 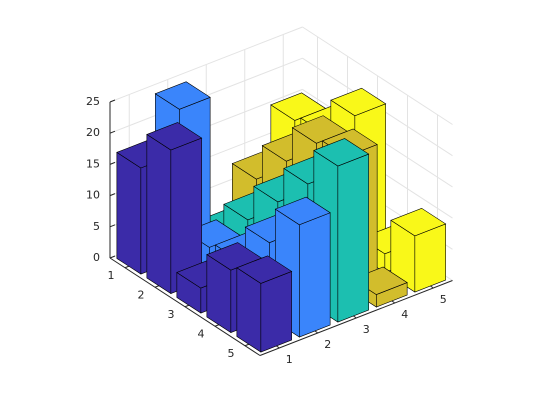 What do you see at coordinates (93, 132) in the screenshot?
I see `z-tick-label: 20` at bounding box center [93, 132].